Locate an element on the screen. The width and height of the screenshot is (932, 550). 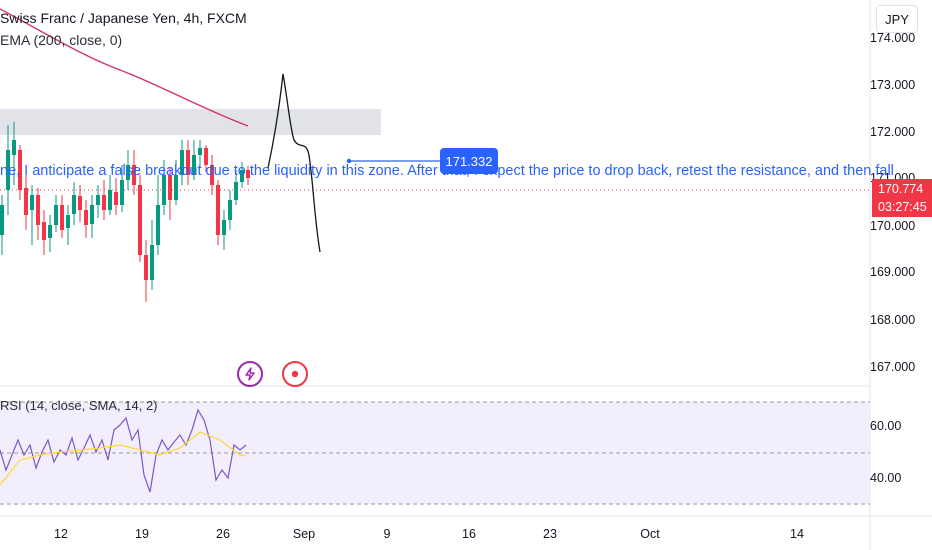
hand-drawn-path is located at coordinates (294, 163).